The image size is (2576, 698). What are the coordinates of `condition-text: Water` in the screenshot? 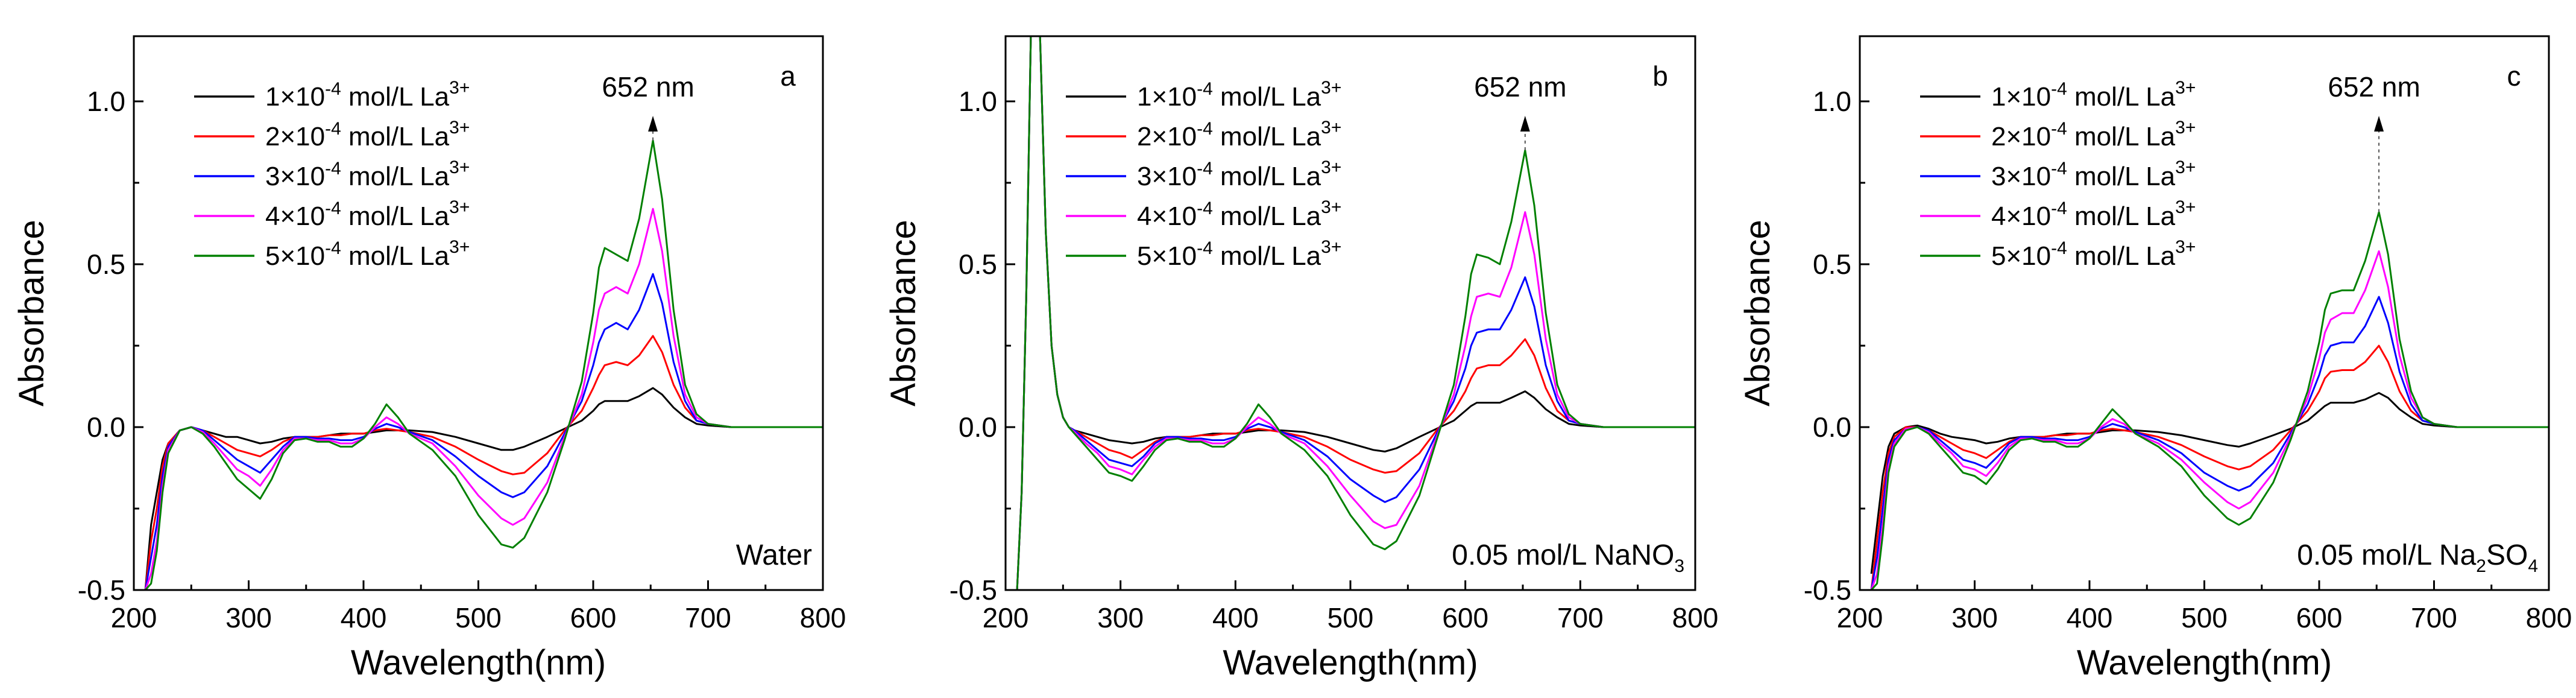 It's located at (774, 555).